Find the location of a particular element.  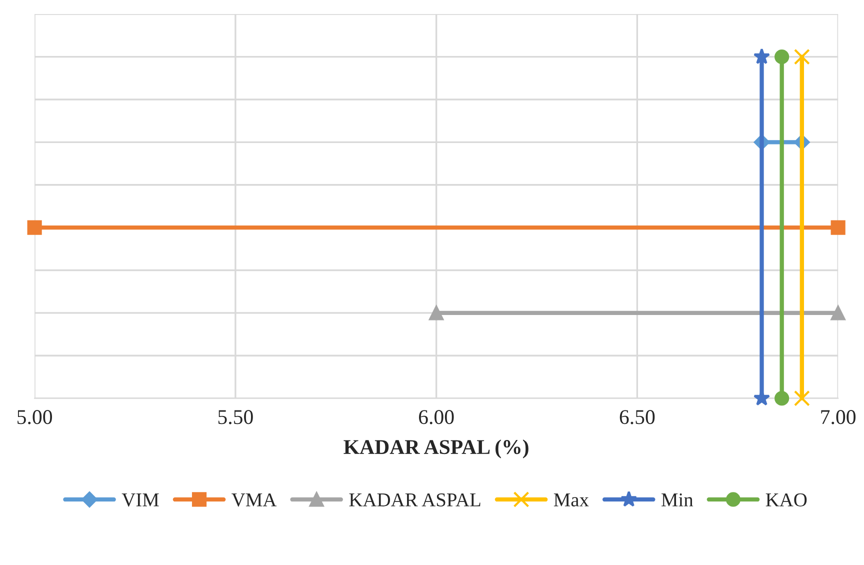

legend-label: KAO is located at coordinates (786, 499).